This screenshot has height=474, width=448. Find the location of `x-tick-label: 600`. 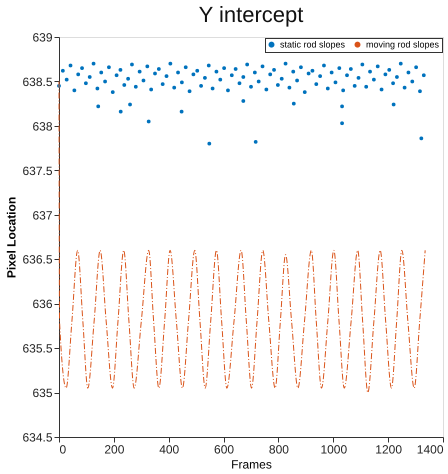

x-tick-label: 600 is located at coordinates (224, 449).